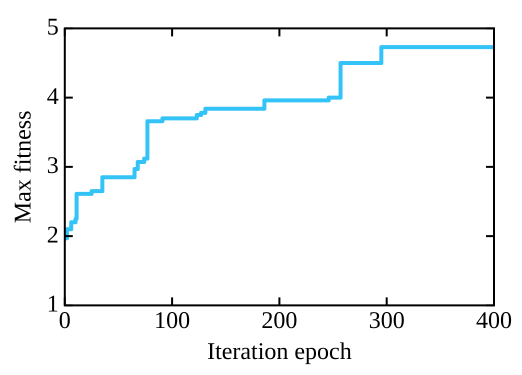 The height and width of the screenshot is (375, 522). Describe the element at coordinates (279, 321) in the screenshot. I see `x-tick-label: 200` at that location.